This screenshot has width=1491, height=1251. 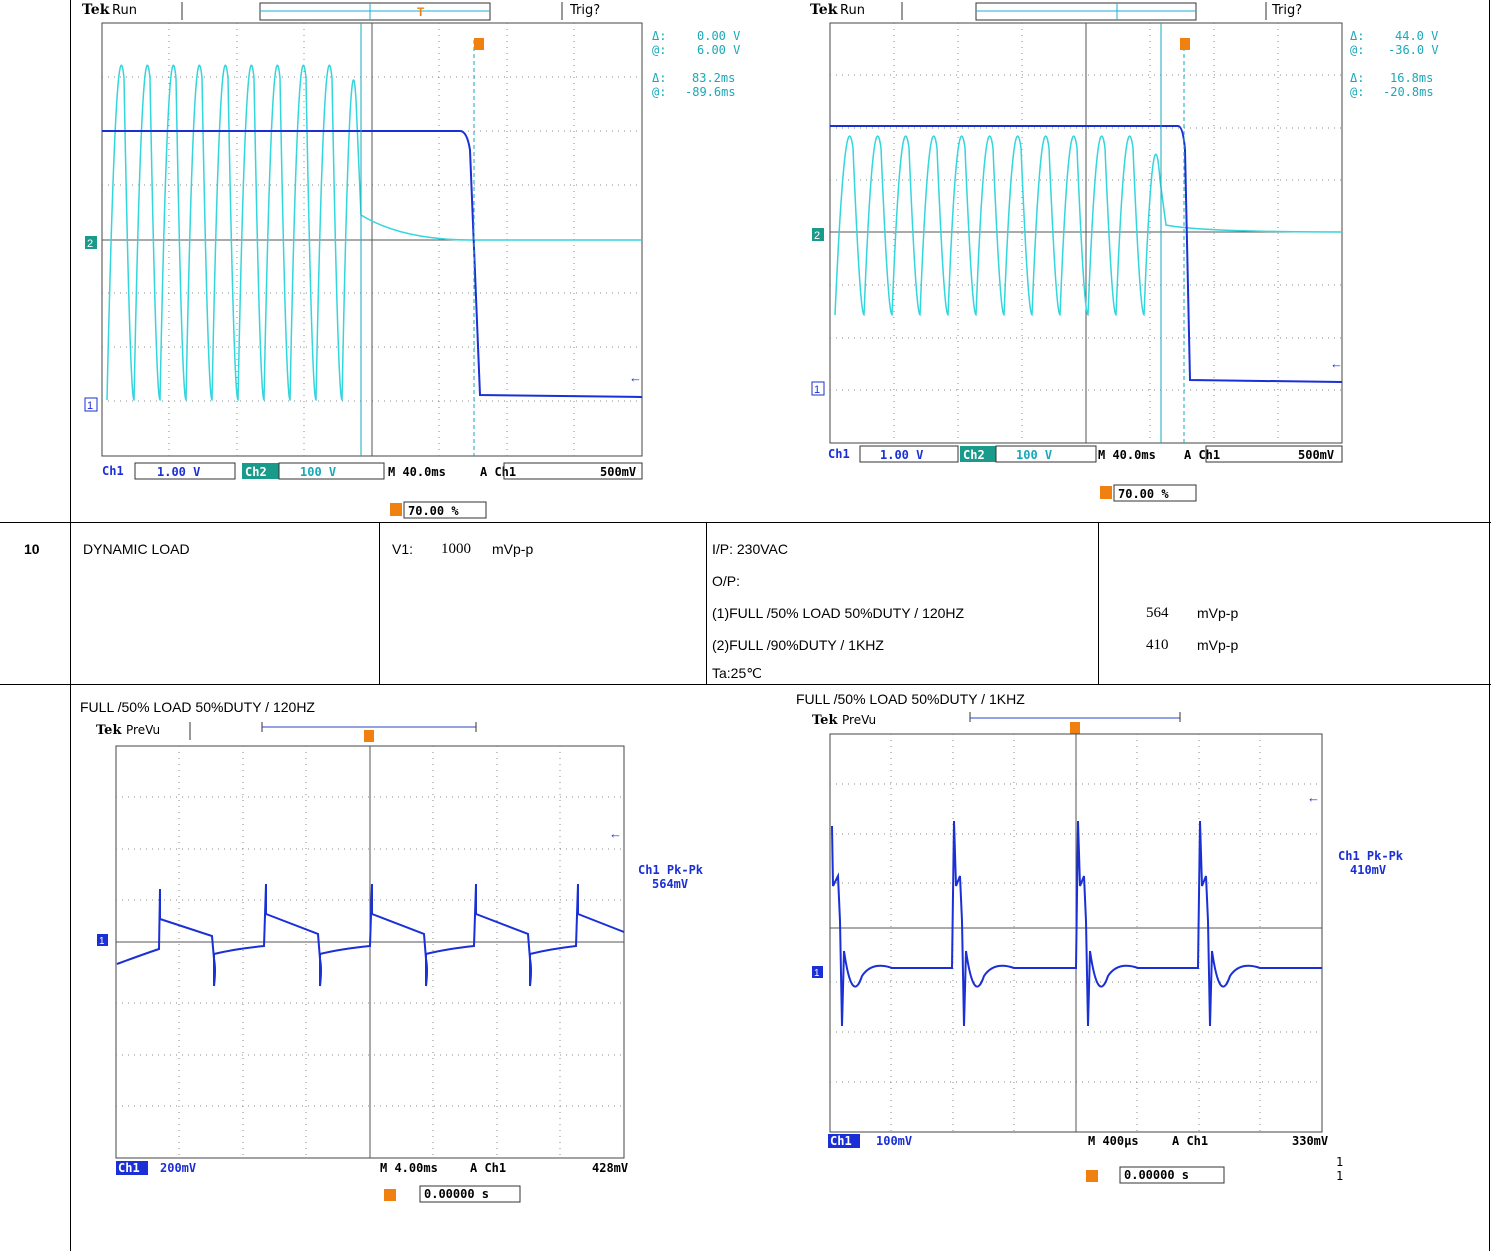 I want to click on condition-op: O/P:, so click(x=726, y=581).